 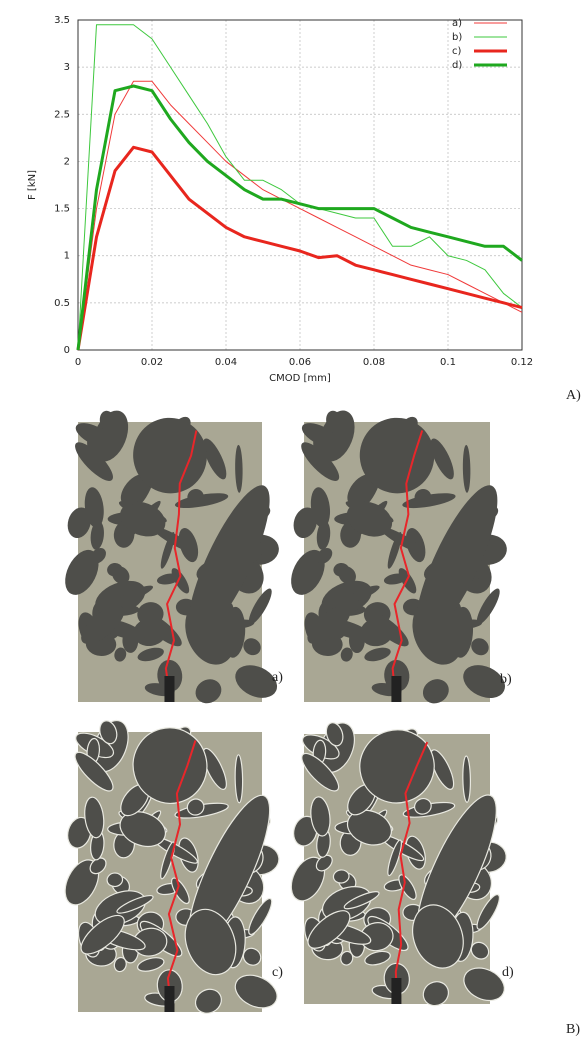 What do you see at coordinates (508, 972) in the screenshot?
I see `panel-label: d)` at bounding box center [508, 972].